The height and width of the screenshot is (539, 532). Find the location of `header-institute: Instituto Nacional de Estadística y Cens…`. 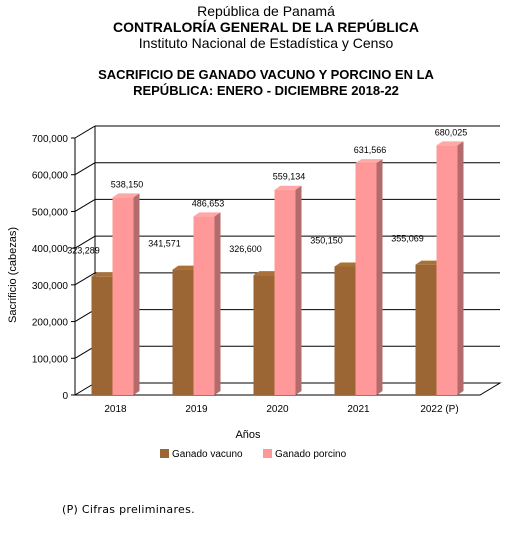

header-institute: Instituto Nacional de Estadística y Cens… is located at coordinates (266, 43).